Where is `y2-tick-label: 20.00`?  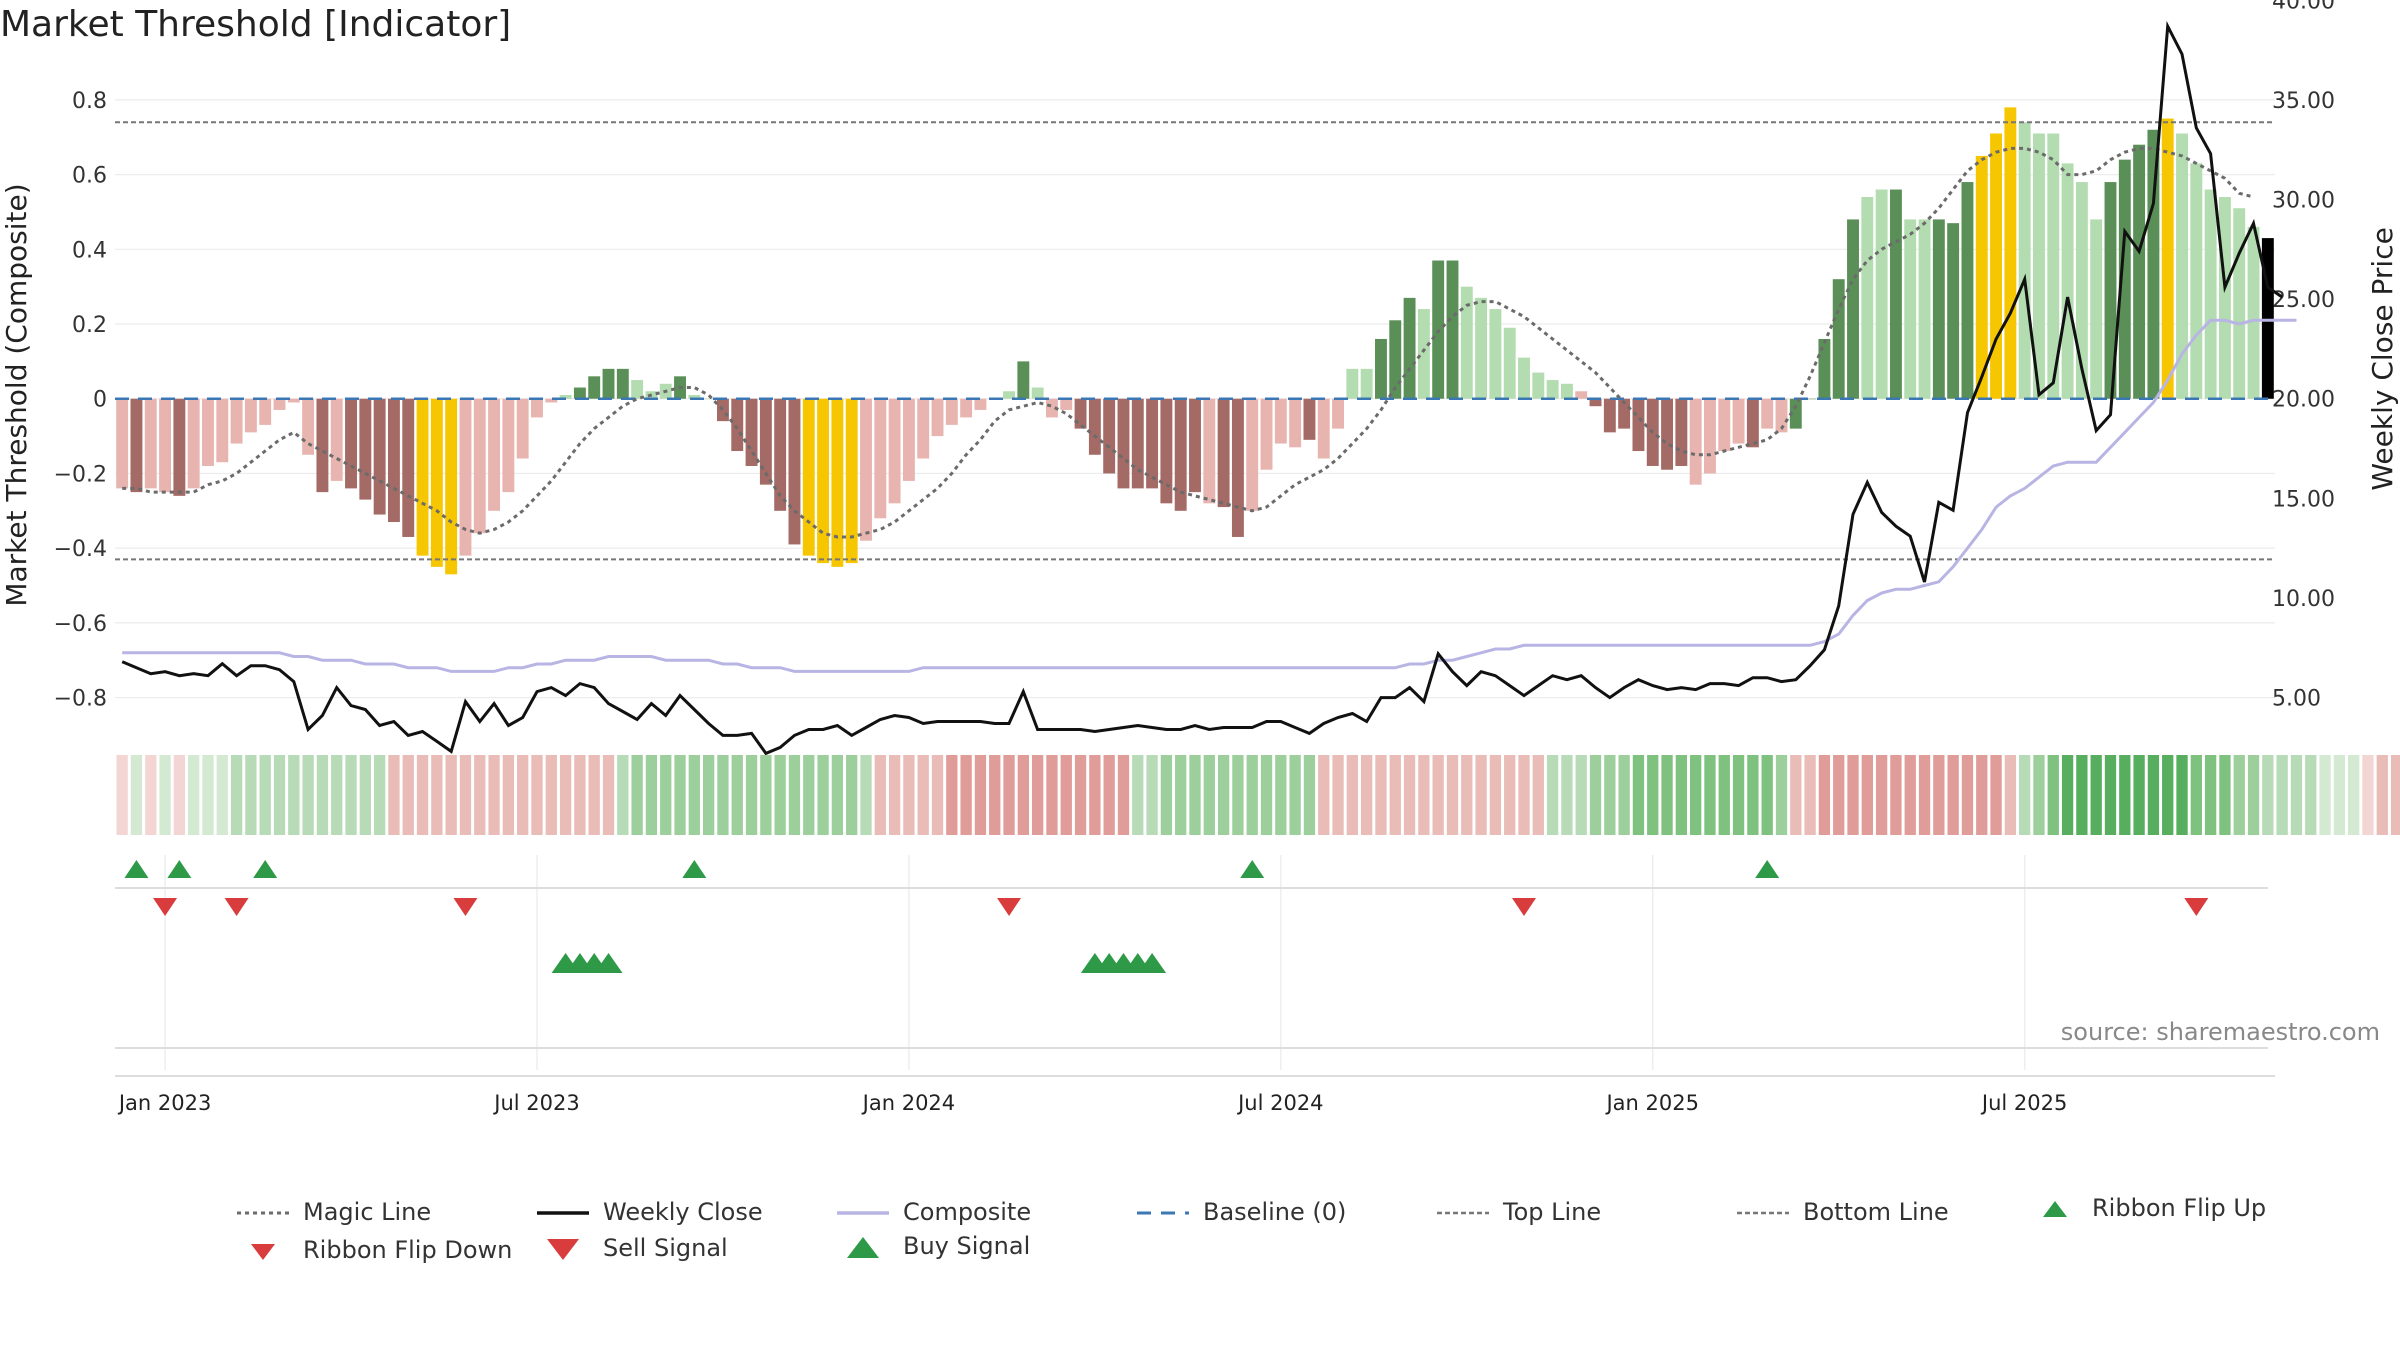 y2-tick-label: 20.00 is located at coordinates (2303, 400).